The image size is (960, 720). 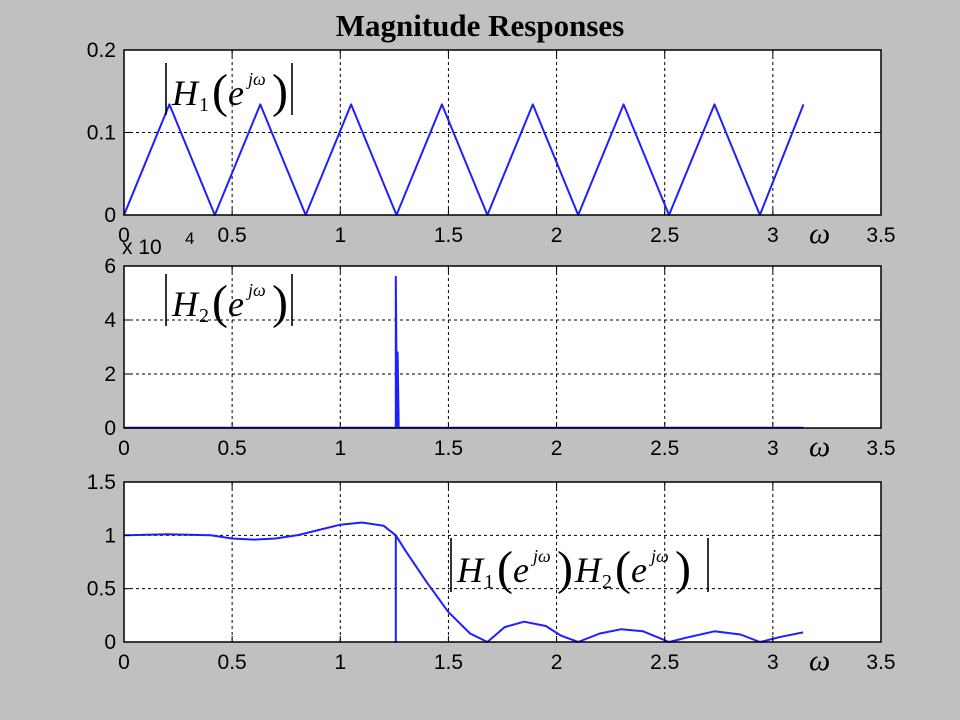 I want to click on formula-sub: 1, so click(x=204, y=105).